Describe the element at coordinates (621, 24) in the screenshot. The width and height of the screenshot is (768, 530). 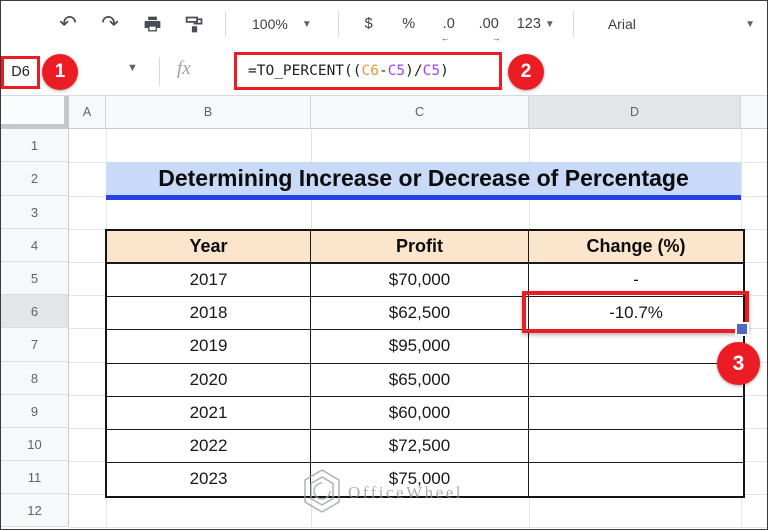
I see `font-value: Arial` at that location.